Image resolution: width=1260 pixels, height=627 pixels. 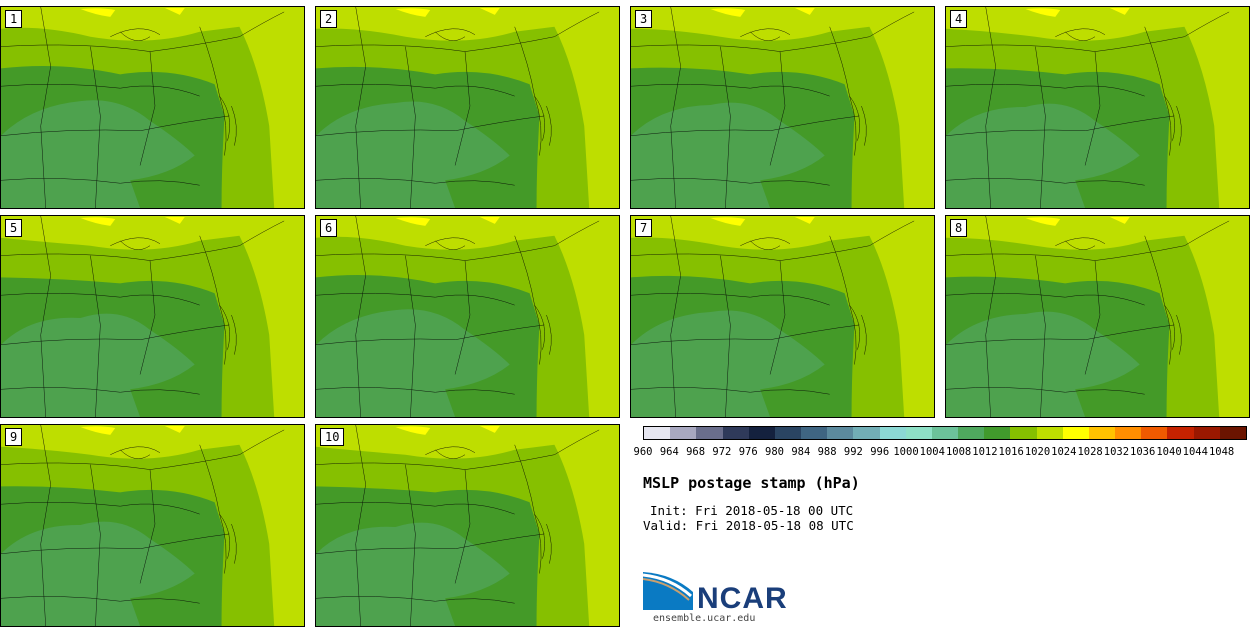 What do you see at coordinates (959, 19) in the screenshot?
I see `panel-label: 4` at bounding box center [959, 19].